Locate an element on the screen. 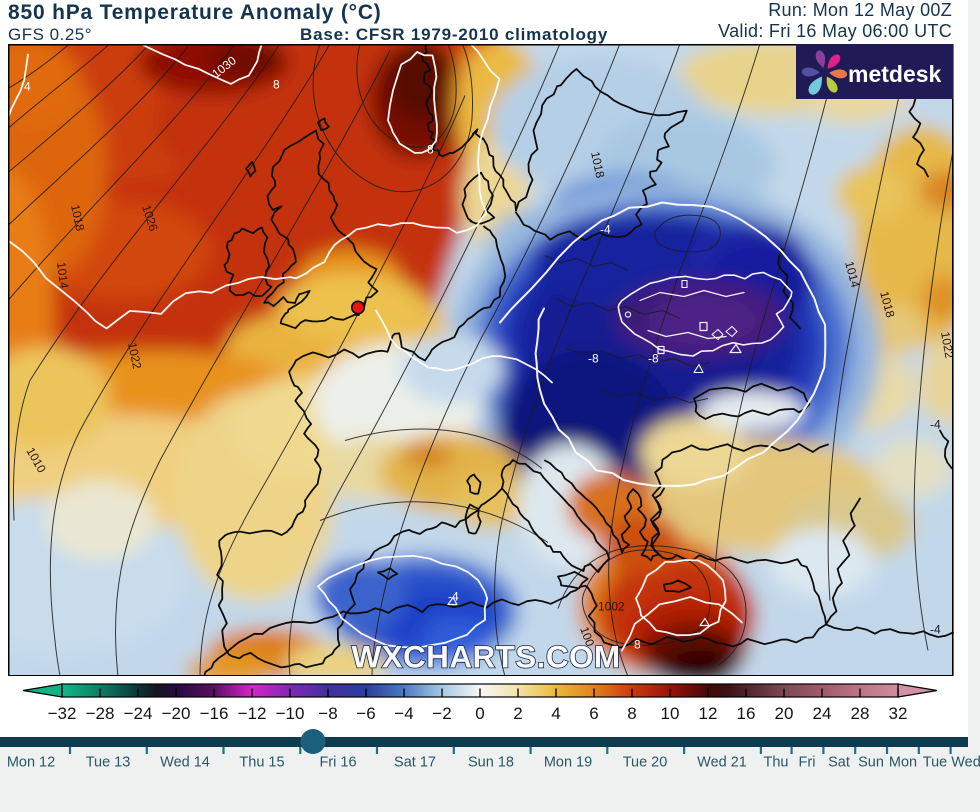 The width and height of the screenshot is (980, 812). svg-text: Sat 17 is located at coordinates (415, 763).